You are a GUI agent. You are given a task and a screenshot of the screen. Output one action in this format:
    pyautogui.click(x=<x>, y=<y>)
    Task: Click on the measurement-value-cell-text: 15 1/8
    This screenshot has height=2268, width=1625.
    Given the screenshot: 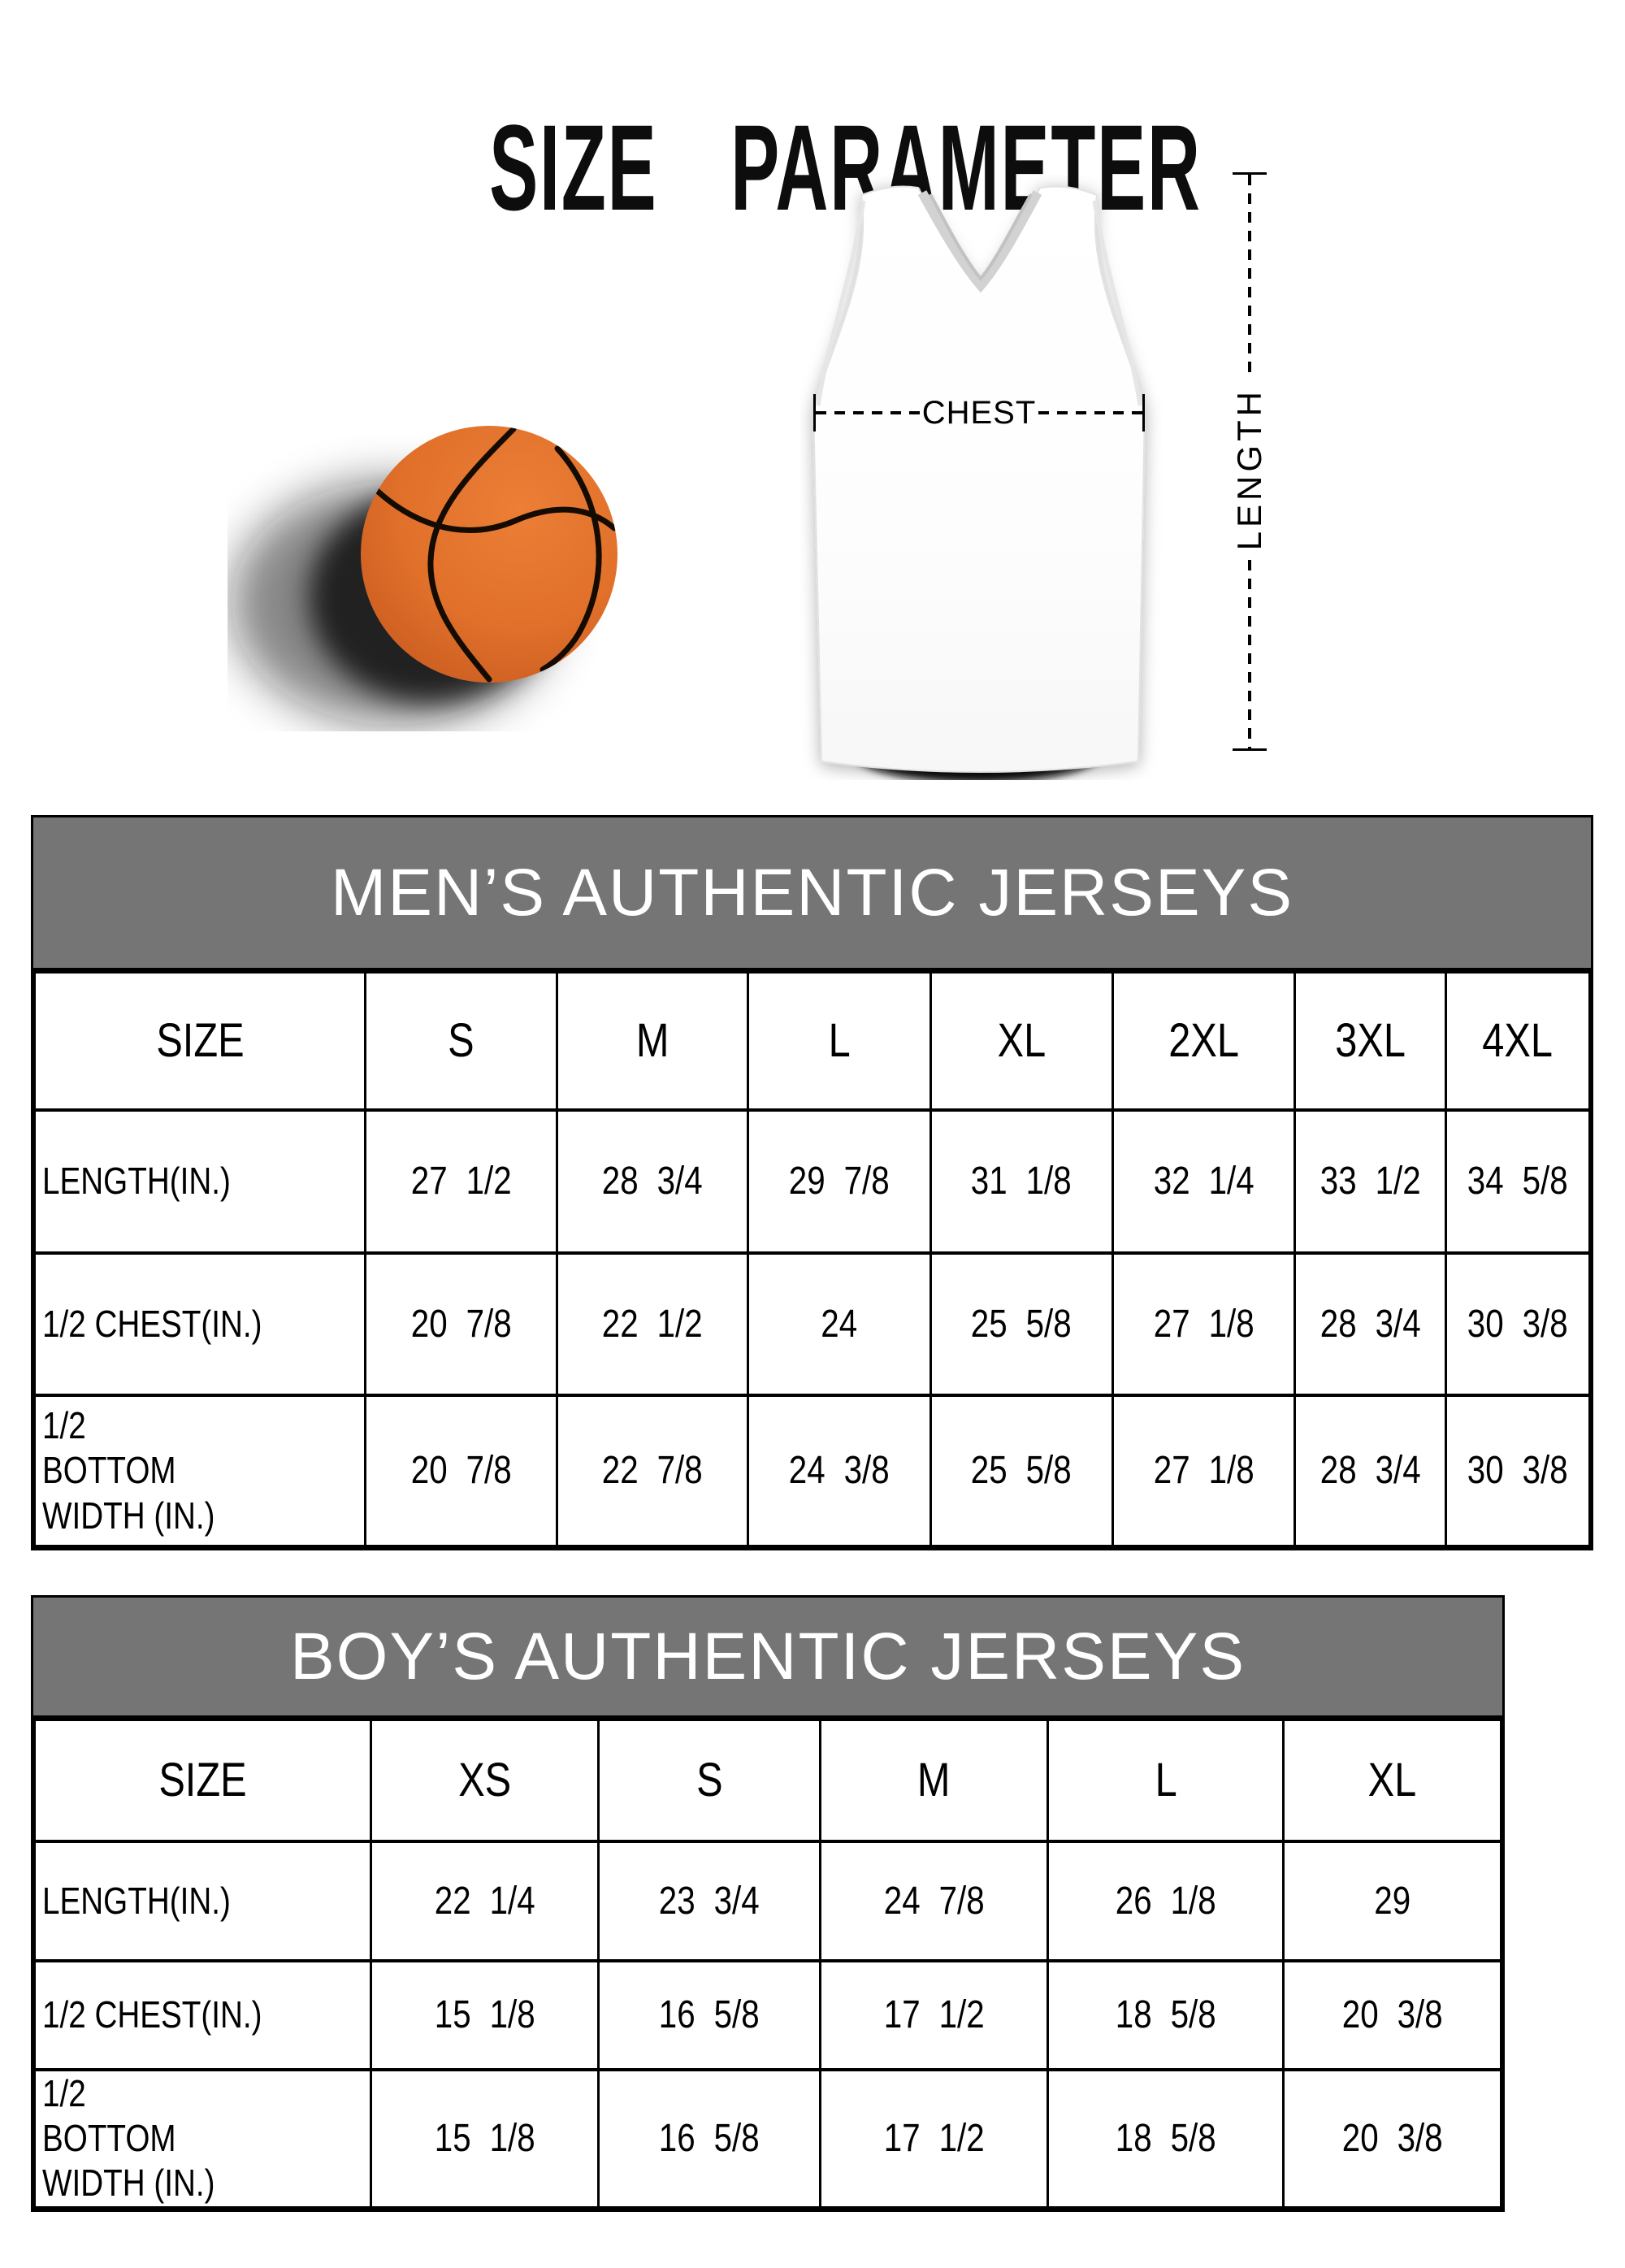 What is the action you would take?
    pyautogui.click(x=485, y=2015)
    